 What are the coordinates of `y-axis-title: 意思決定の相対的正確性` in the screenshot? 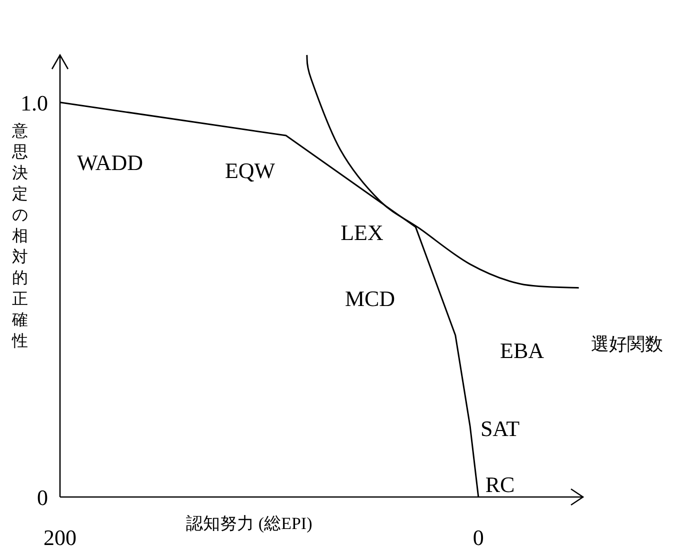 It's located at (20, 236).